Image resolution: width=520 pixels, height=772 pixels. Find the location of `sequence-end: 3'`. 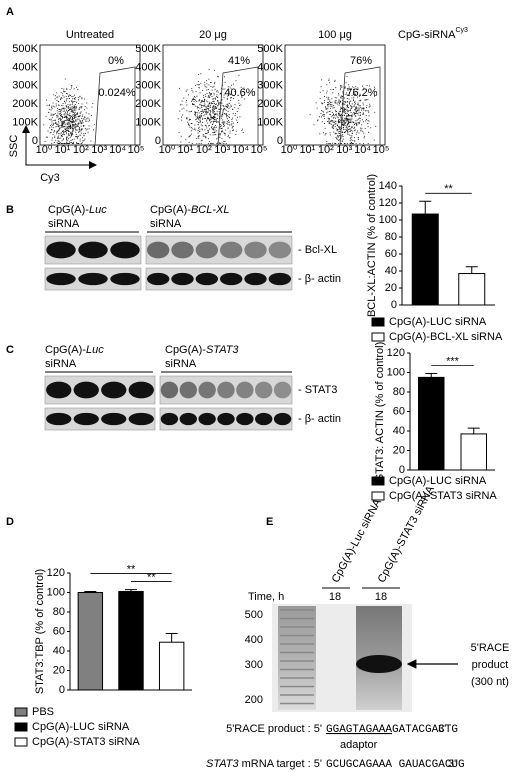

sequence-end: 3' is located at coordinates (442, 729).